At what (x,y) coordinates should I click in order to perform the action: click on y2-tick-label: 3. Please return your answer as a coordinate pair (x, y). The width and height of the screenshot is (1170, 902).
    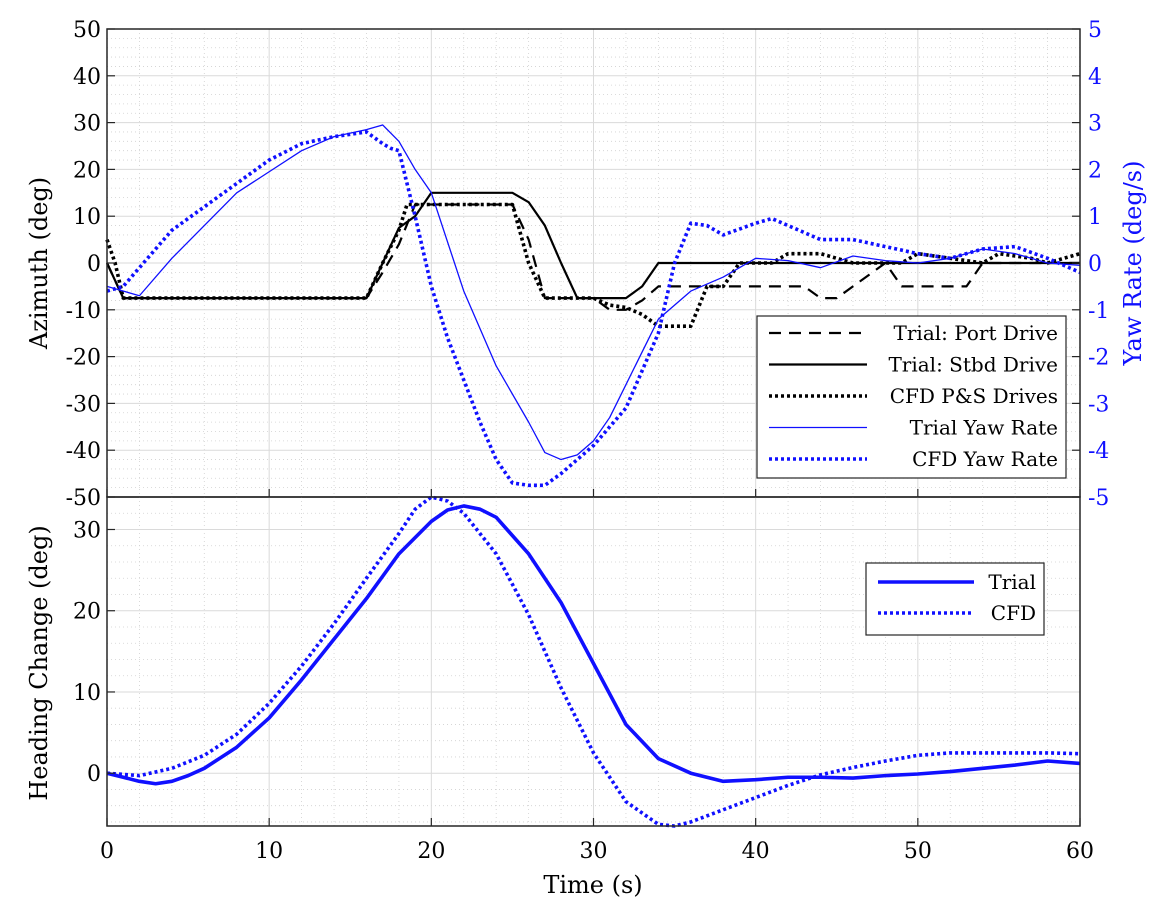
    Looking at the image, I should click on (1095, 124).